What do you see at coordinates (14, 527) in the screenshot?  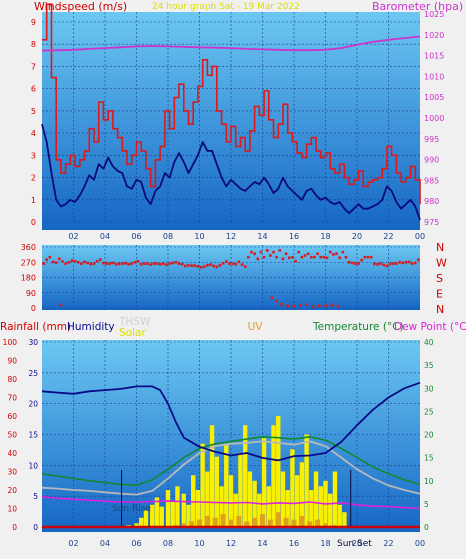 I see `rain-tick-label: 0` at bounding box center [14, 527].